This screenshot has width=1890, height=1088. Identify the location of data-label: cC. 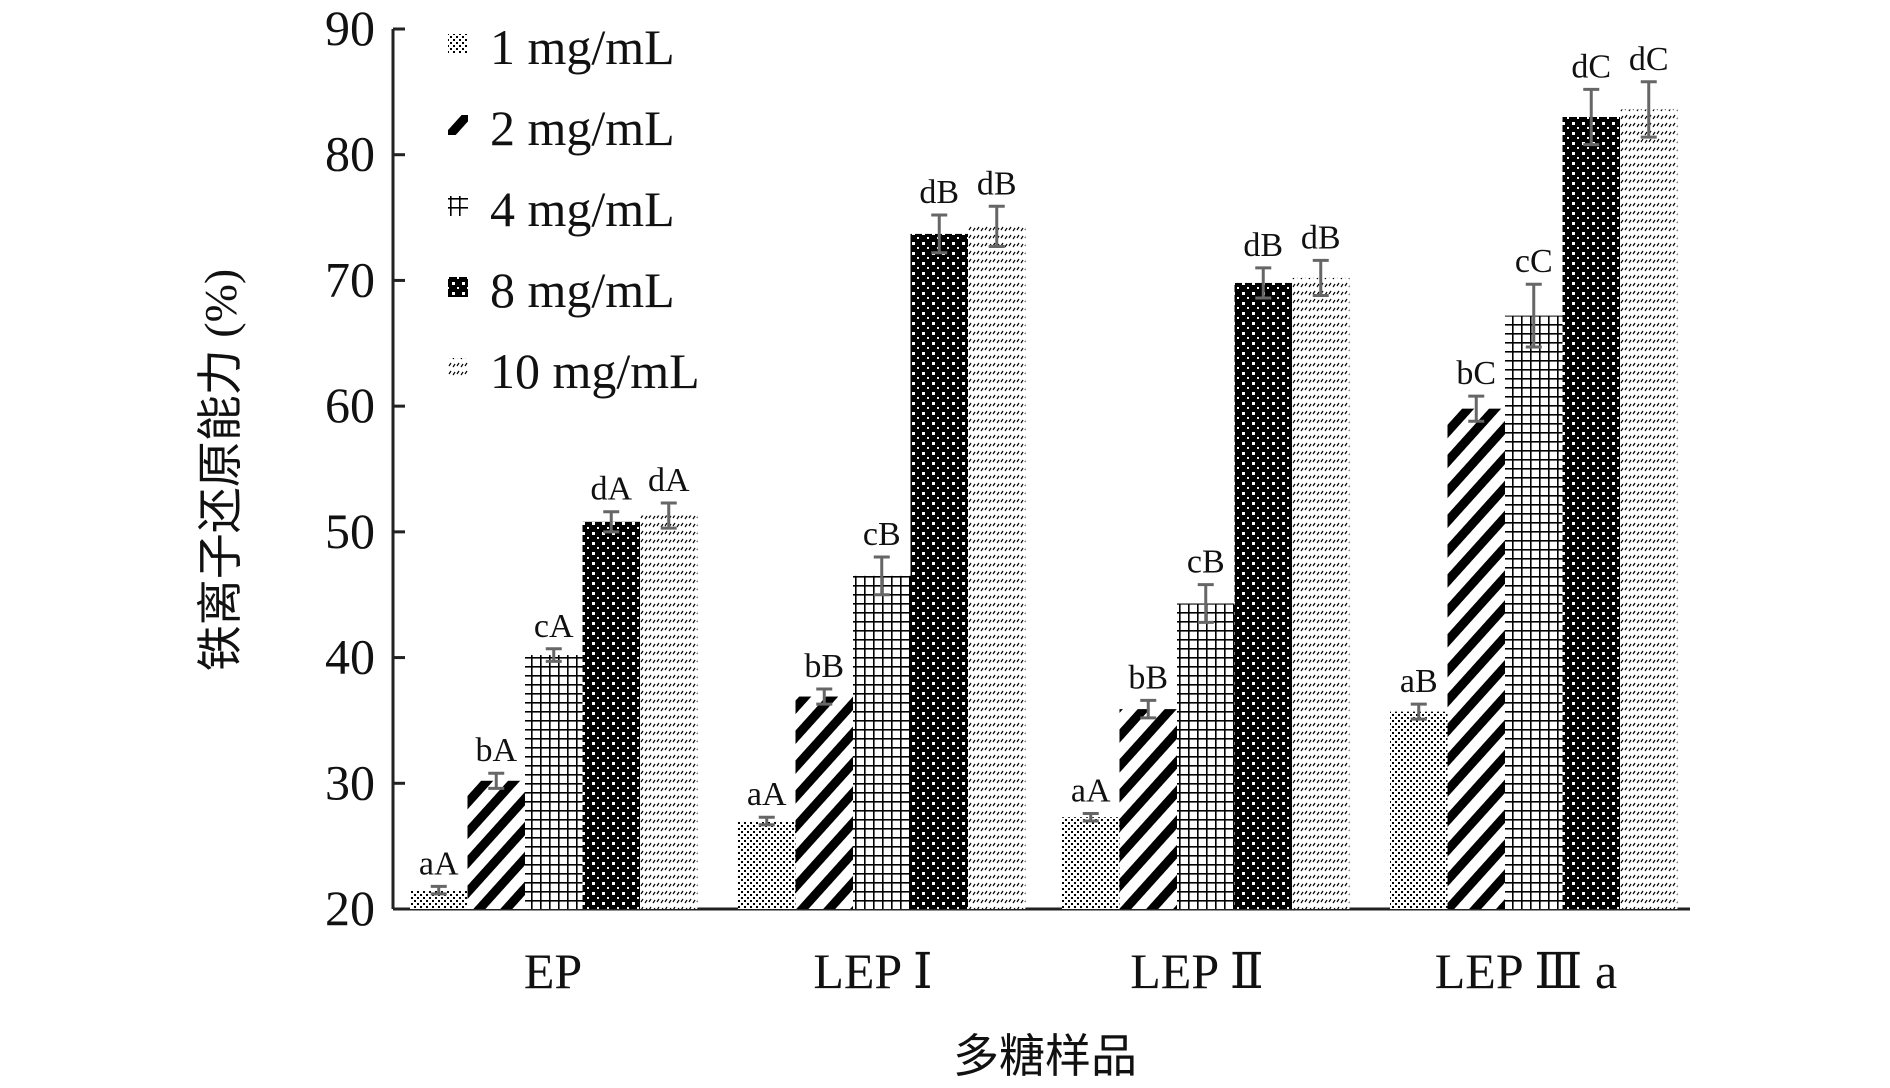
(1534, 261).